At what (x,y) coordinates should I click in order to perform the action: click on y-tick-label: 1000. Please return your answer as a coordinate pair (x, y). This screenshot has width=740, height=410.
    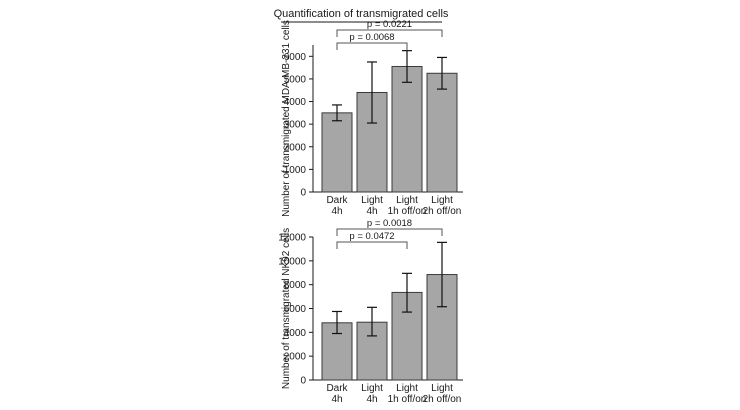
    Looking at the image, I should click on (295, 170).